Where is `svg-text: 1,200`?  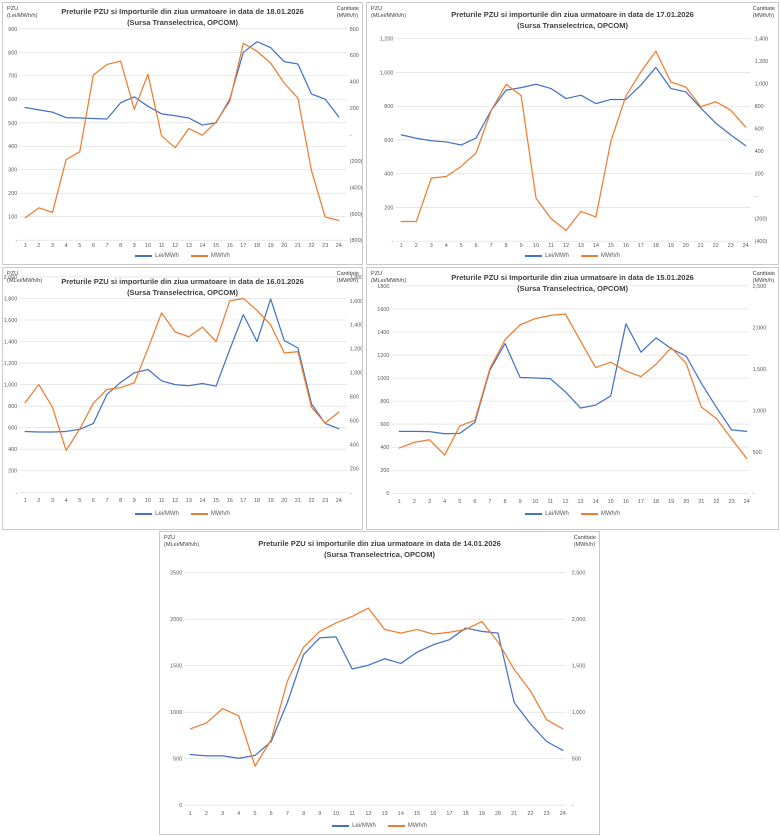
svg-text: 1,200 is located at coordinates (387, 40).